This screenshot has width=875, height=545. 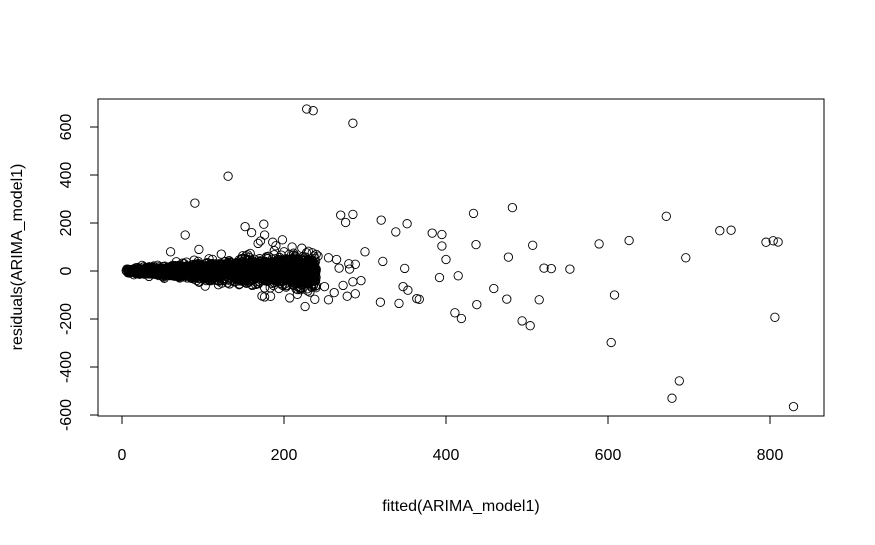 What do you see at coordinates (78, 272) in the screenshot?
I see `y-axis: -600 -400 -200 0 200 400 600` at bounding box center [78, 272].